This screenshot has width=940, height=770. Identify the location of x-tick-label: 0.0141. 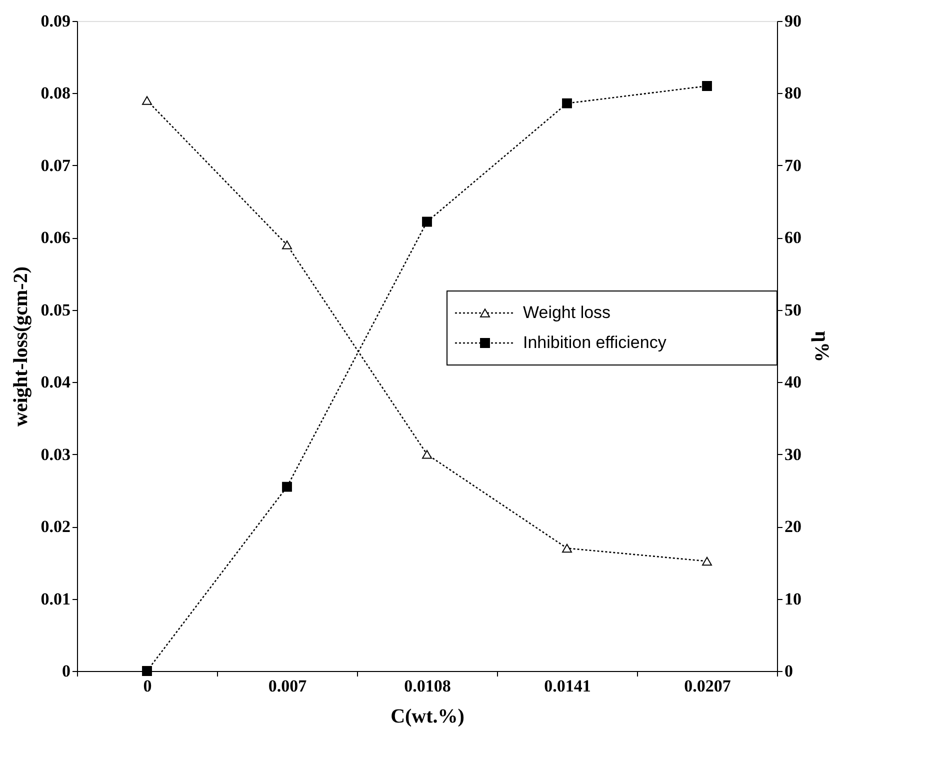
(567, 686).